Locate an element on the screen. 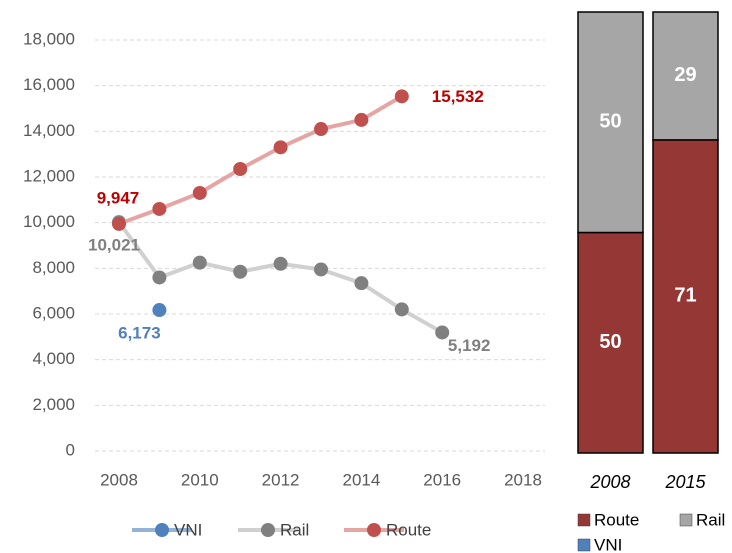 This screenshot has width=732, height=553. x-category-label: 2015 is located at coordinates (685, 482).